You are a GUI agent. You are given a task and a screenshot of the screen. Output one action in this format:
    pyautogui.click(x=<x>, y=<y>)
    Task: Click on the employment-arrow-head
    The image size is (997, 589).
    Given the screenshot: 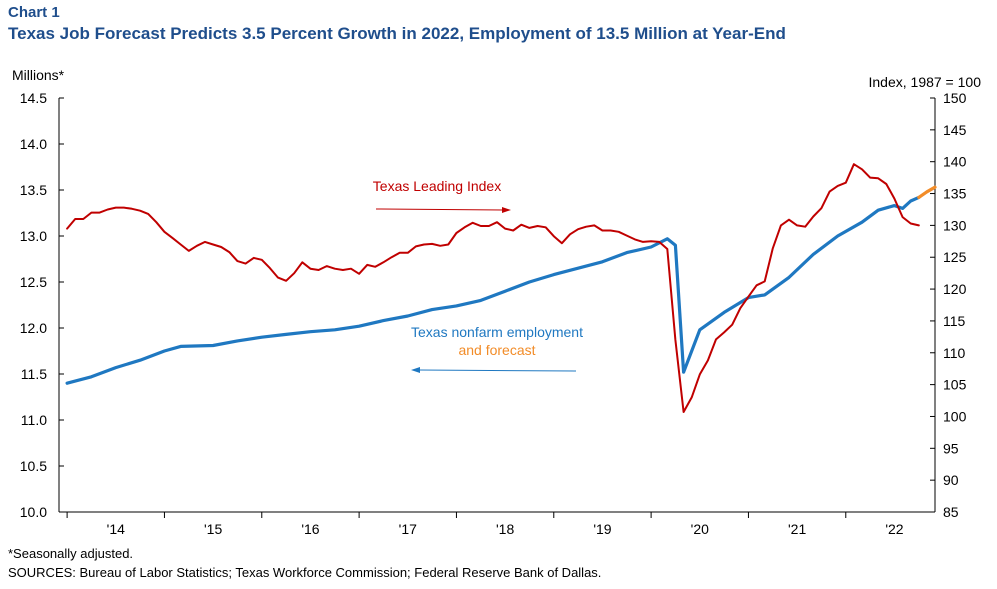 What is the action you would take?
    pyautogui.click(x=415, y=370)
    